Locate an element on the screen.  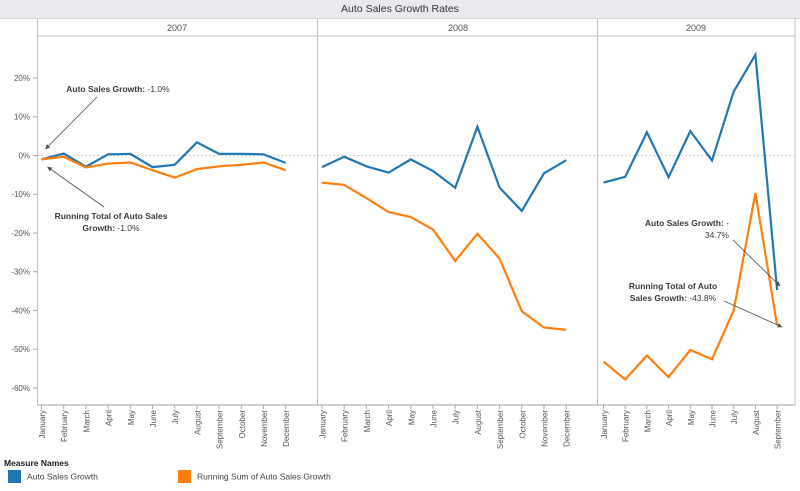
ann-2009-auto-sales-arrow is located at coordinates (756, 263).